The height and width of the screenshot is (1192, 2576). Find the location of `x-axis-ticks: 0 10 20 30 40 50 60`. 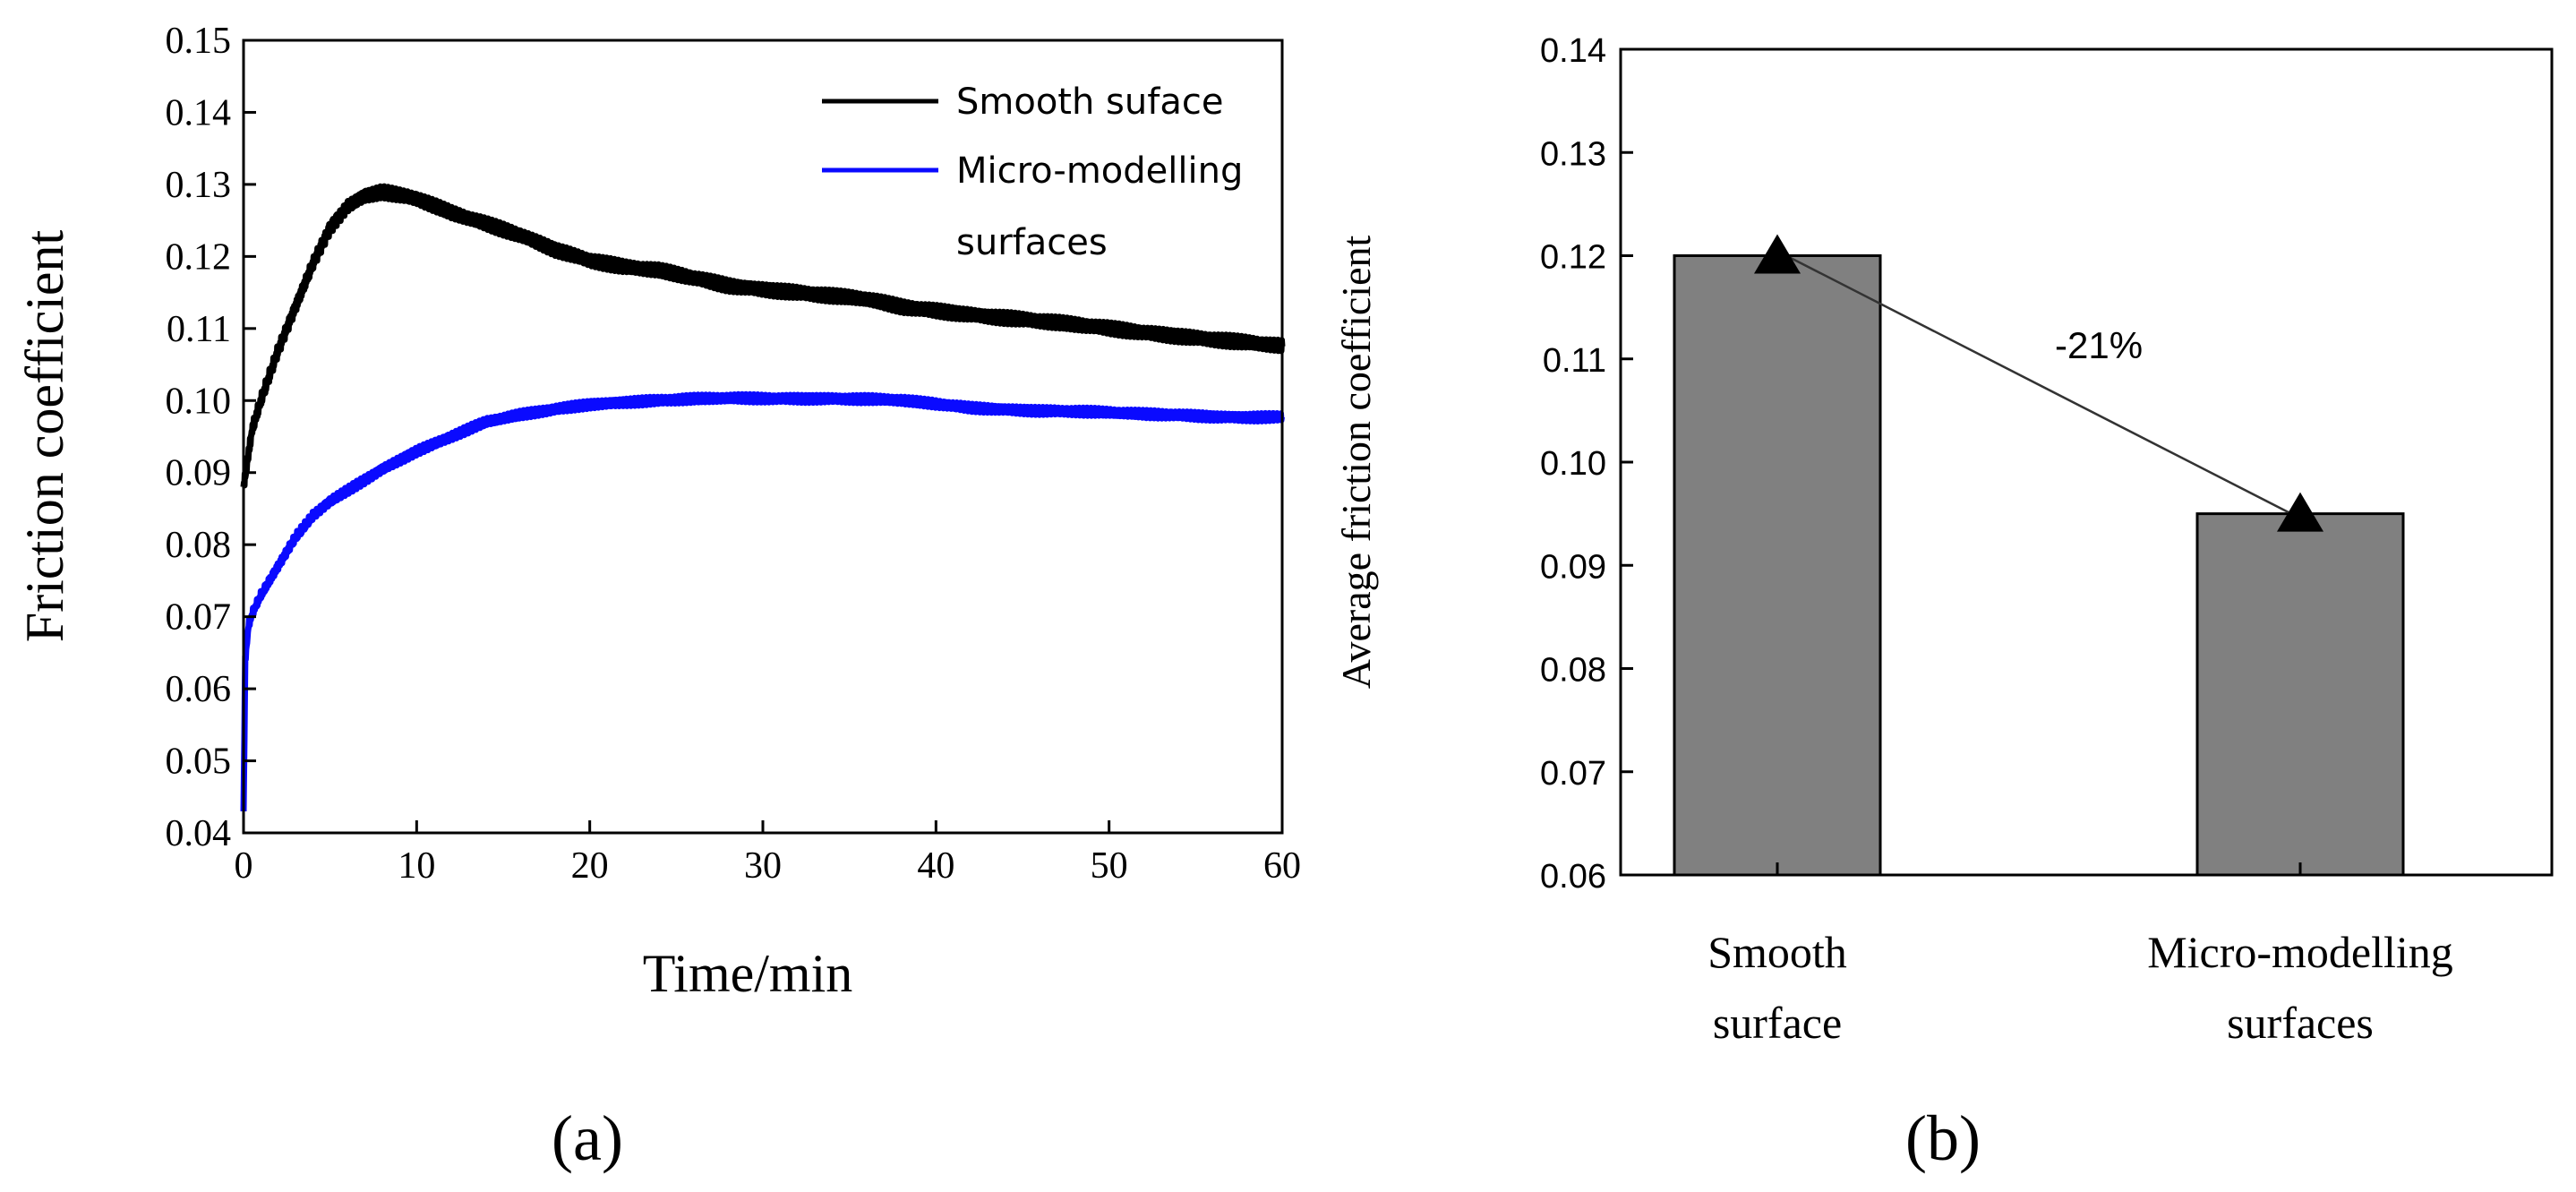

x-axis-ticks: 0 10 20 30 40 50 60 is located at coordinates (768, 854).